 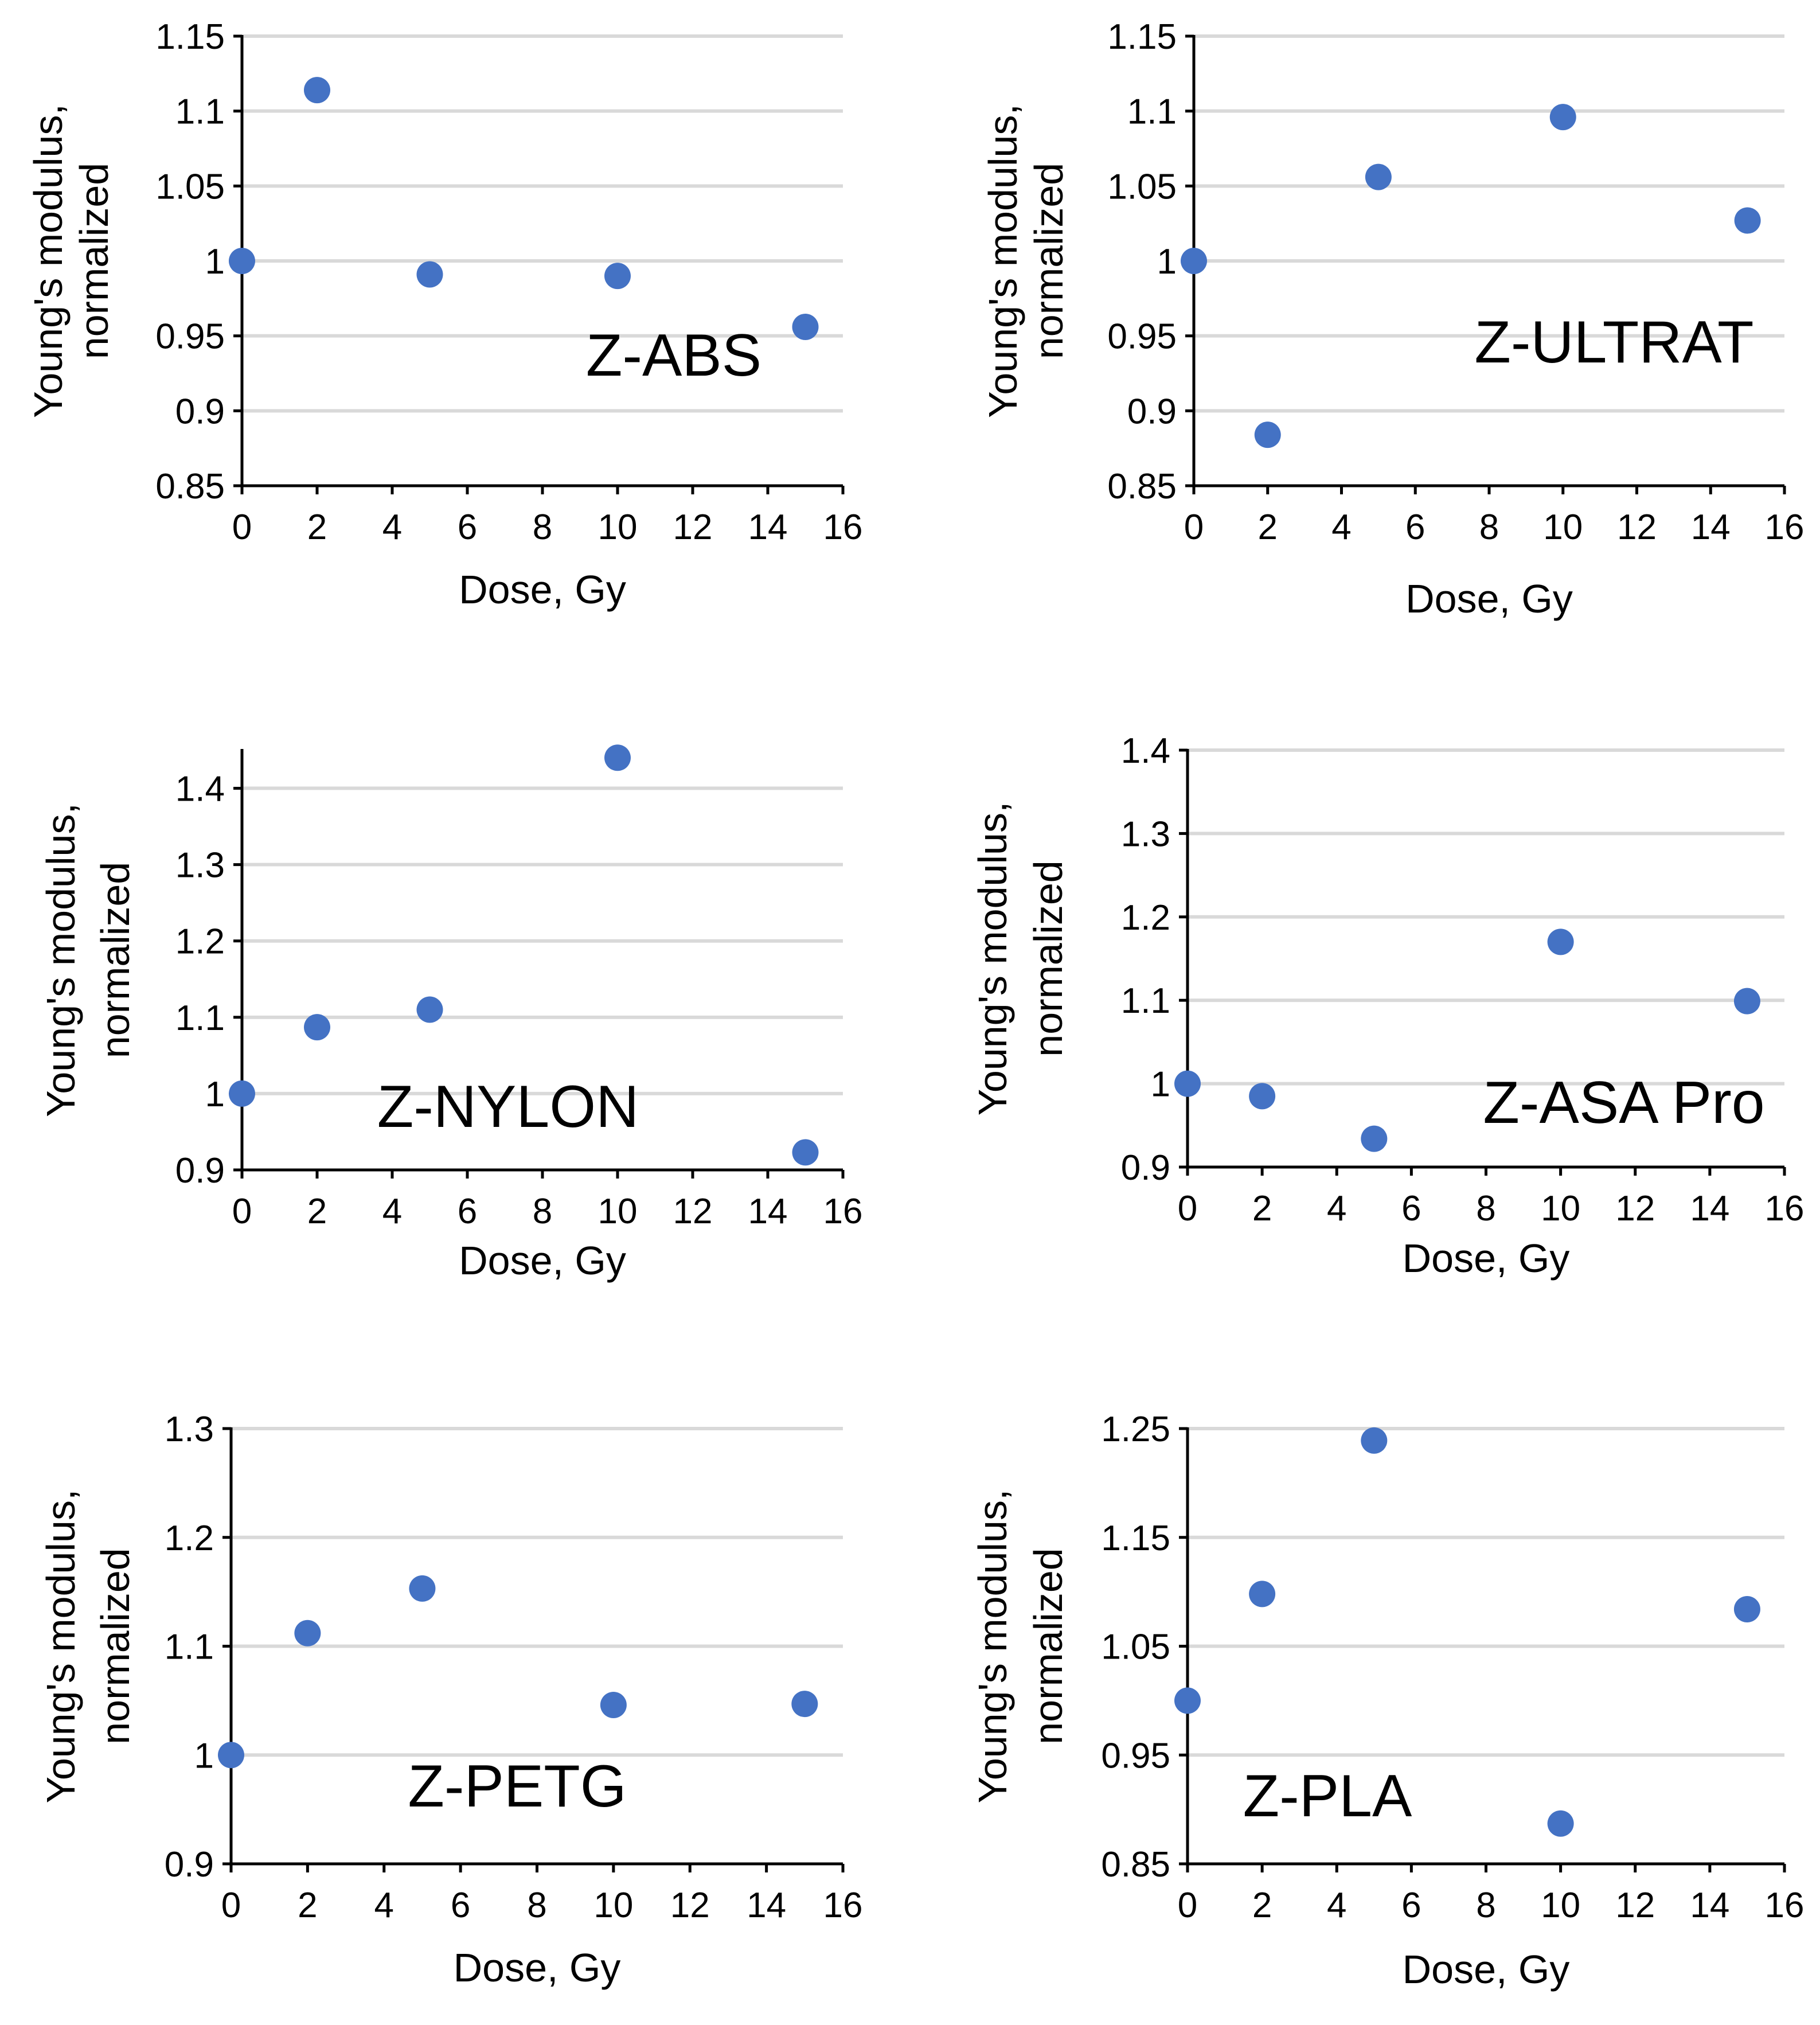 What do you see at coordinates (508, 1107) in the screenshot?
I see `material-label: Z-NYLON` at bounding box center [508, 1107].